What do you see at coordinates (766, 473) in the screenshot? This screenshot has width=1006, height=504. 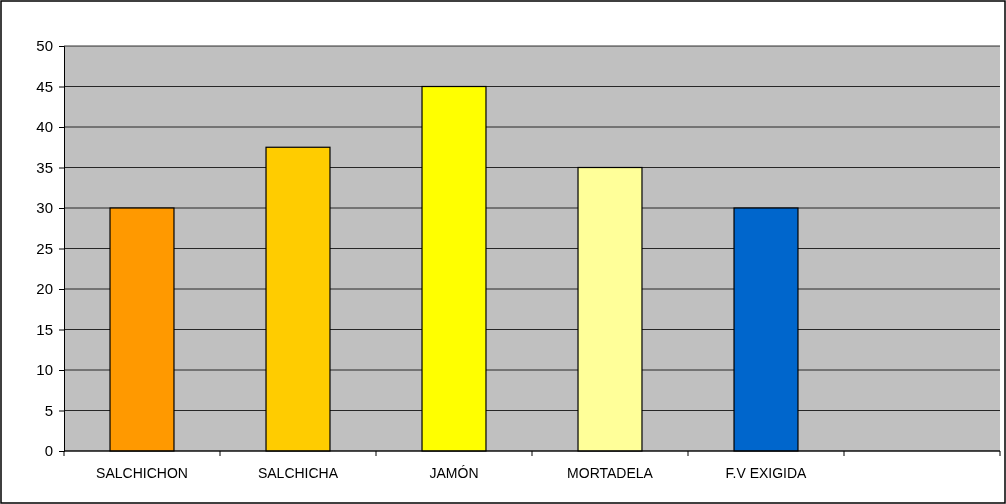 I see `x-tick-label: F.V EXIGIDA` at bounding box center [766, 473].